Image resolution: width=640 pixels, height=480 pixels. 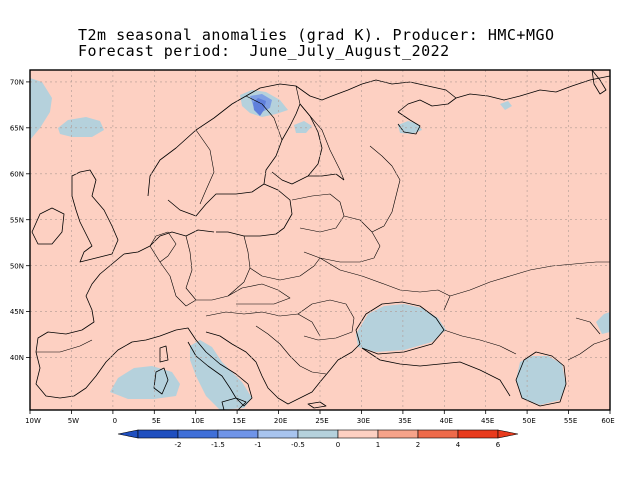 I want to click on lon-label-45e: 45E, so click(x=487, y=421).